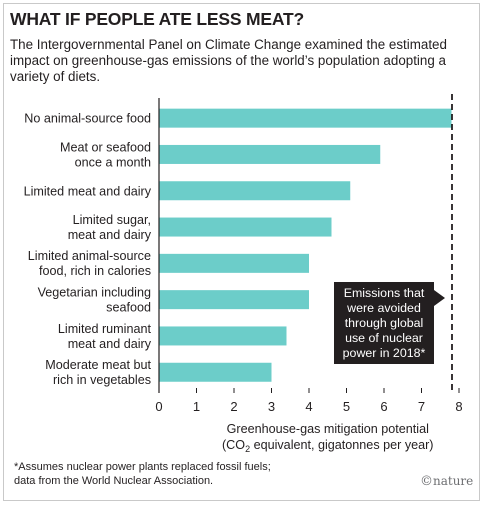 This screenshot has width=485, height=506. What do you see at coordinates (233, 445) in the screenshot?
I see `x-axis-label-part: (CO` at bounding box center [233, 445].